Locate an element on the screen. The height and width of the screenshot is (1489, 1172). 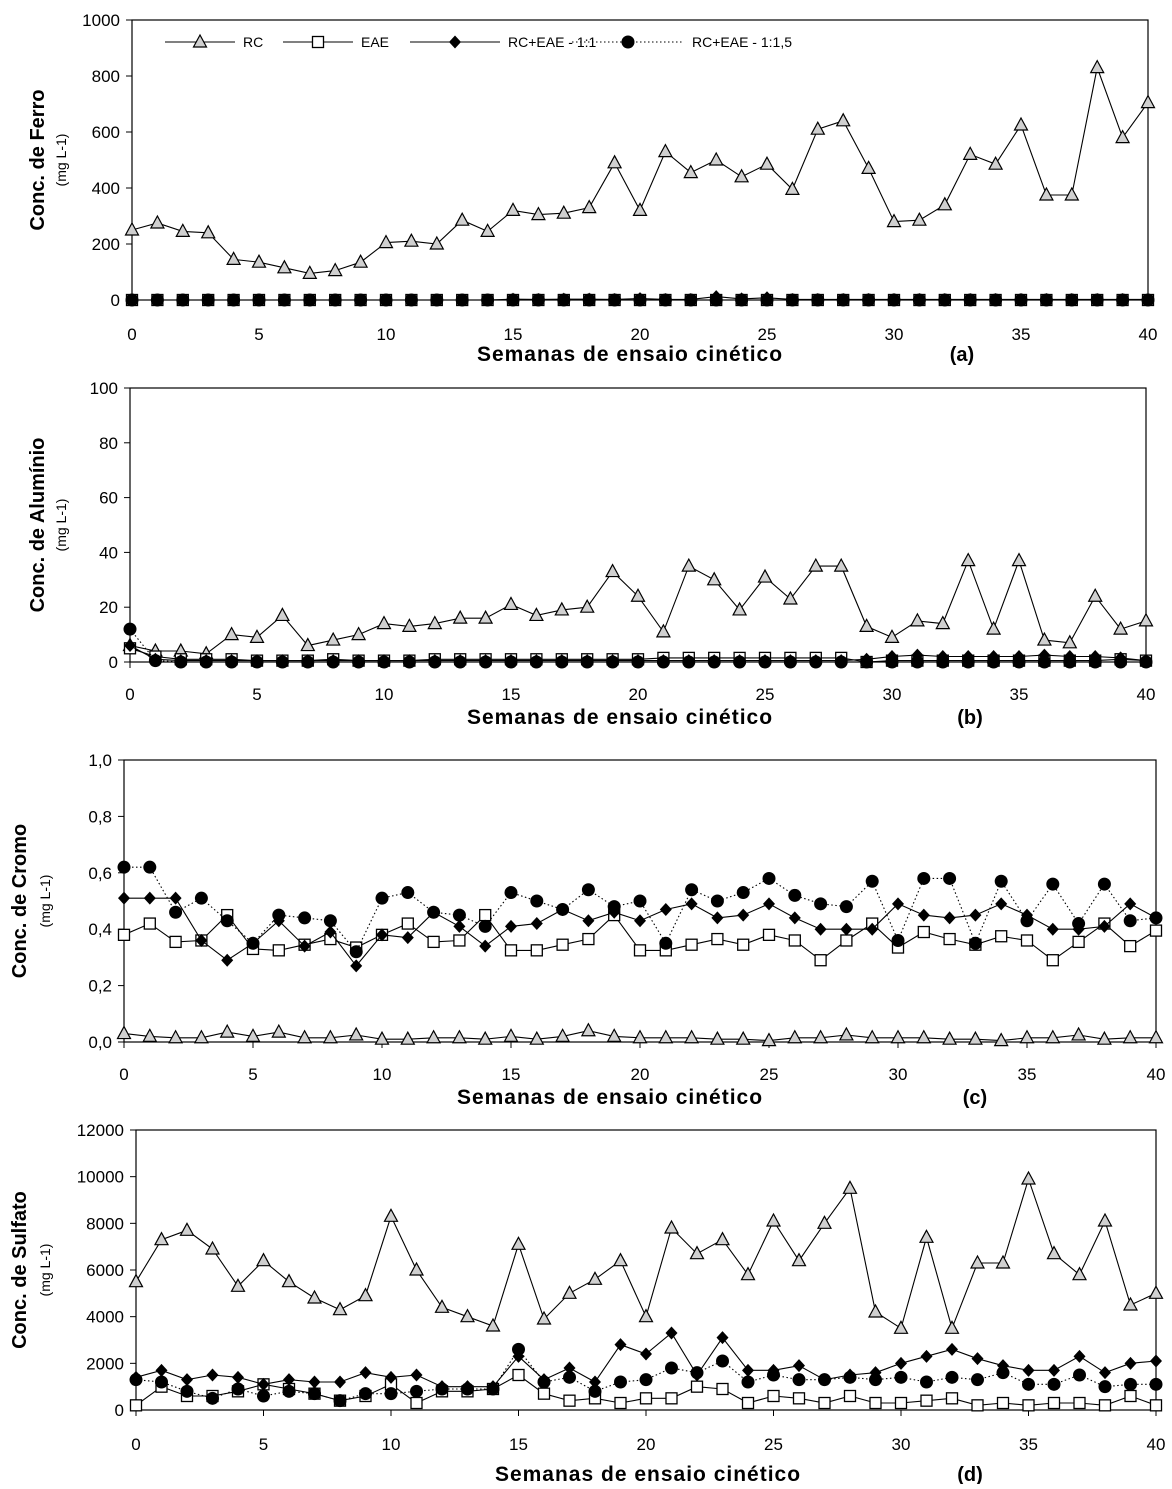
x-tick-label: 40 is located at coordinates (1148, 334).